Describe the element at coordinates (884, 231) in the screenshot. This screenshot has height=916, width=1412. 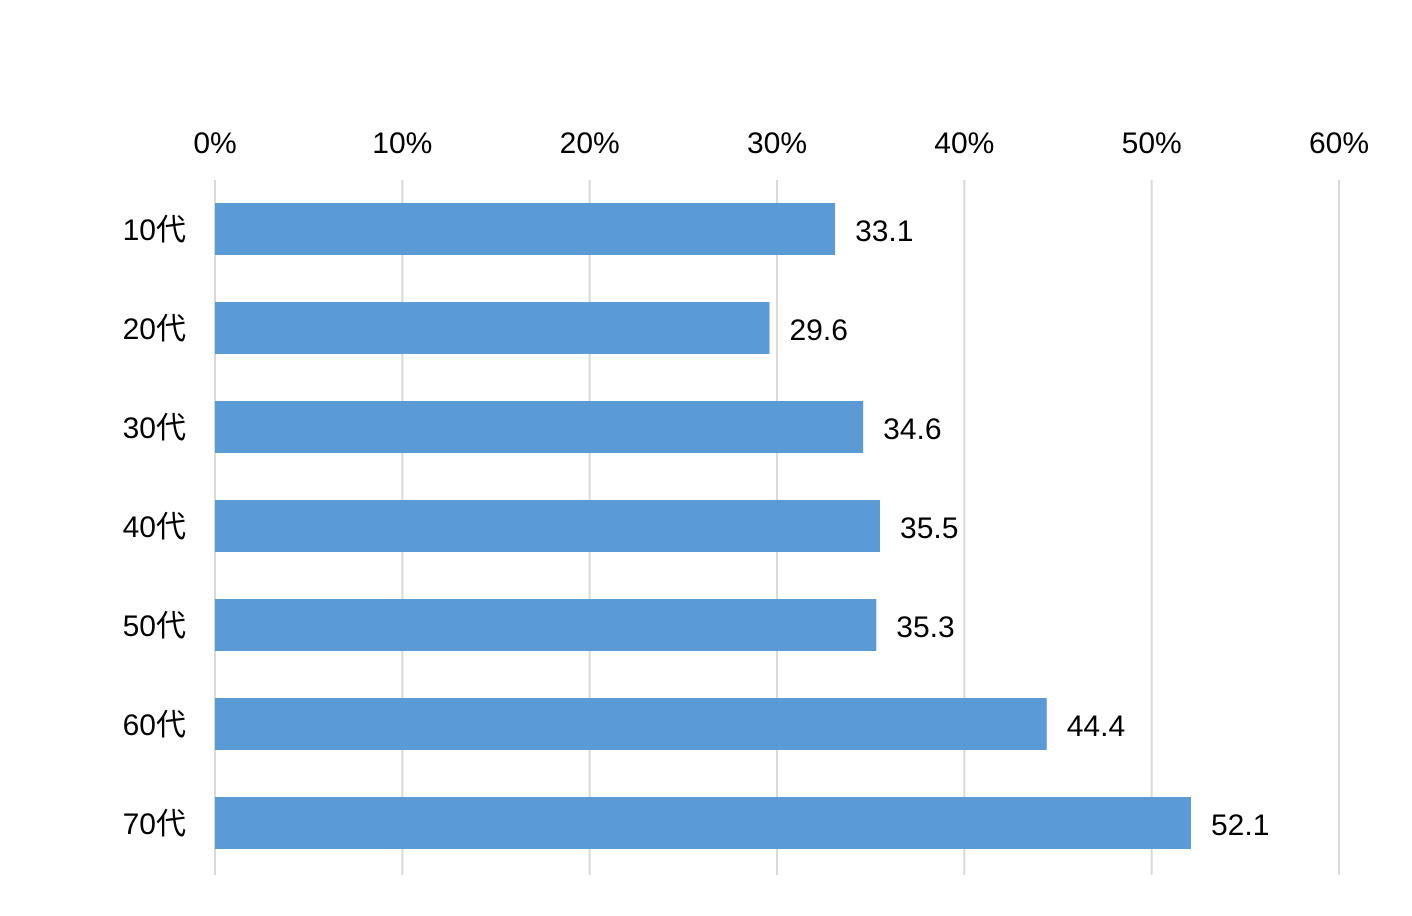
I see `data-label: 33.1` at that location.